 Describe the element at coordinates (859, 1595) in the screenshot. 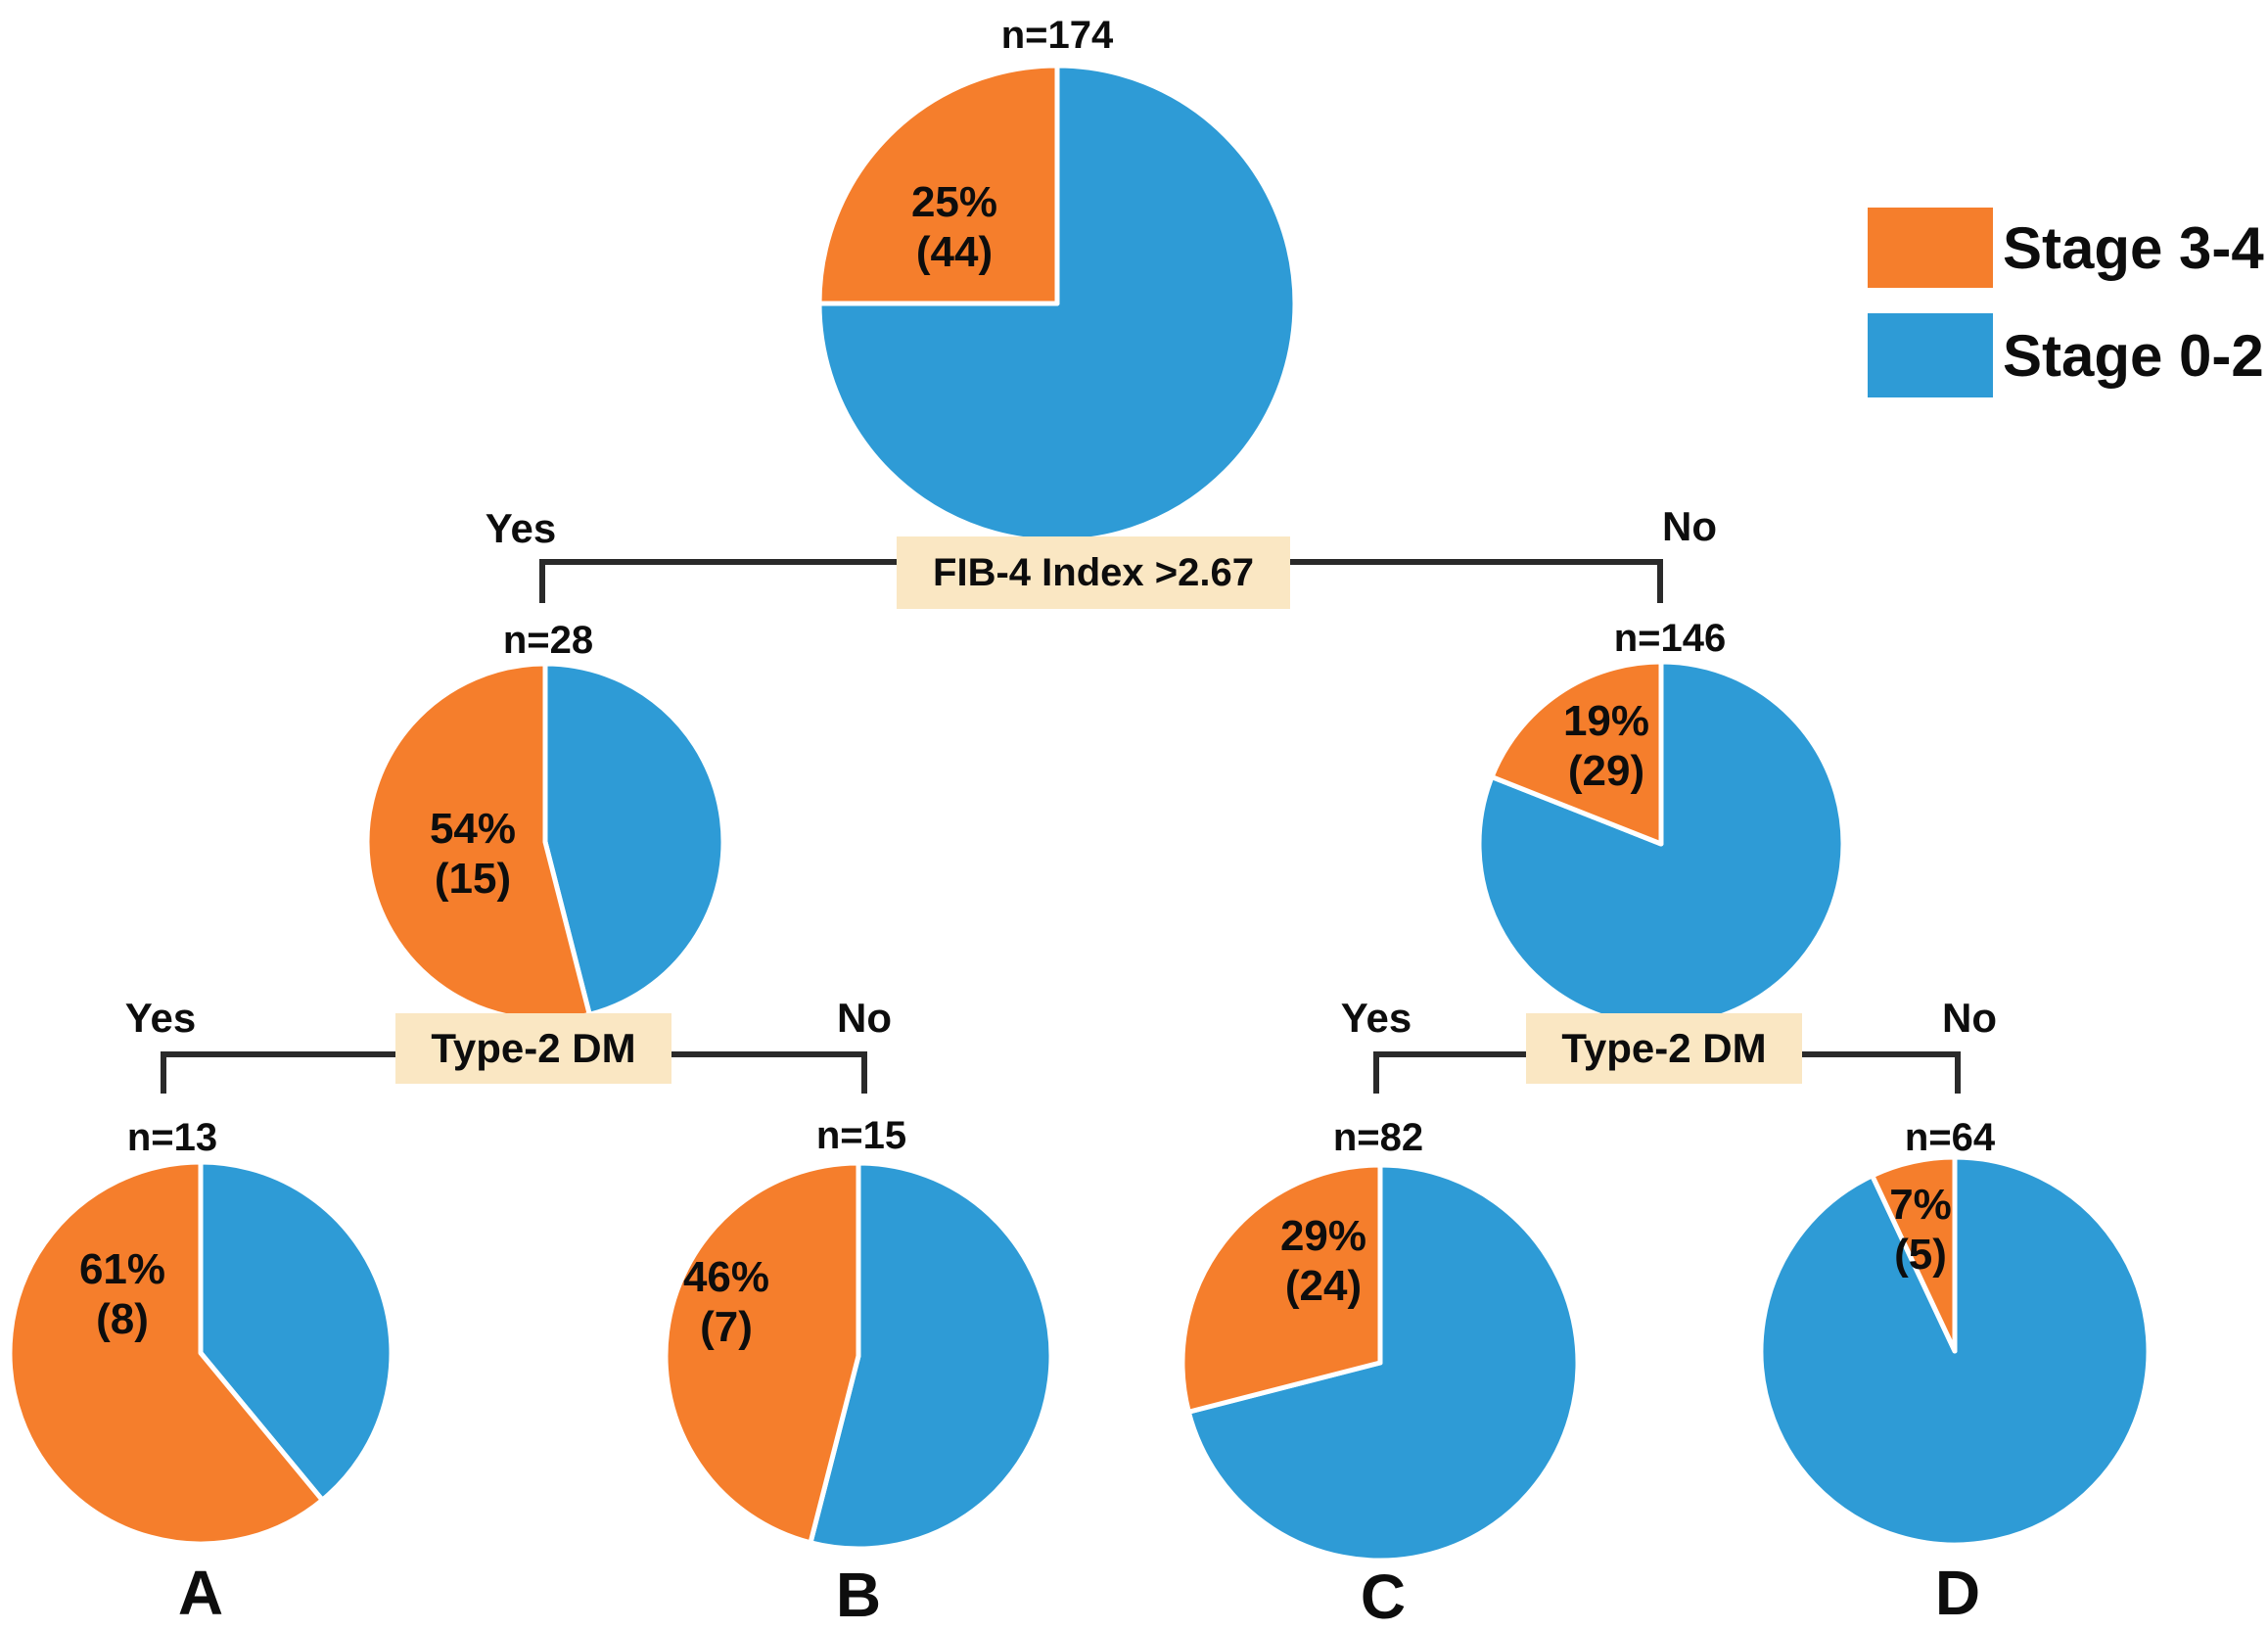

I see `panel-letter-b: B` at that location.